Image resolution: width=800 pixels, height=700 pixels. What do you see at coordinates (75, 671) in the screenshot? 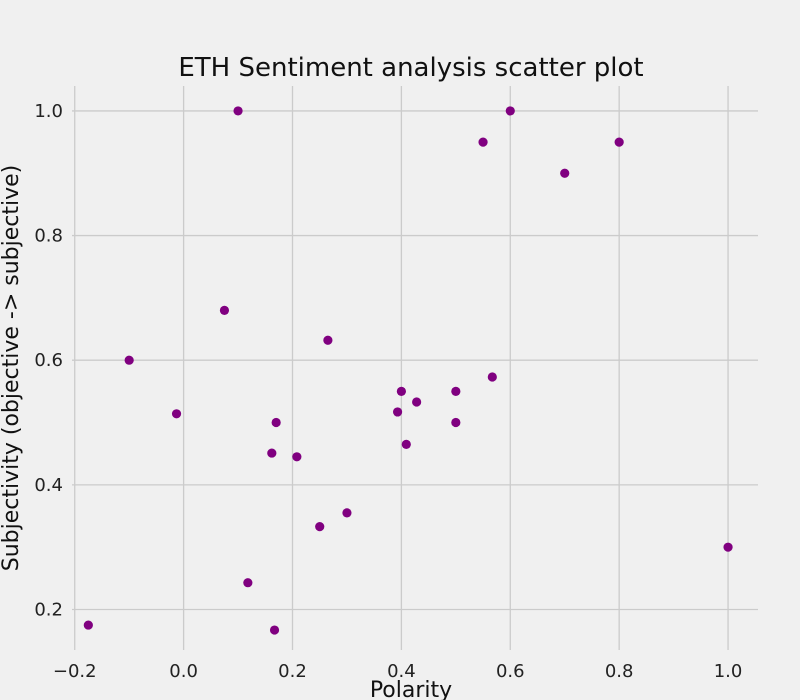
I see `x-tick-label: −0.2` at bounding box center [75, 671].